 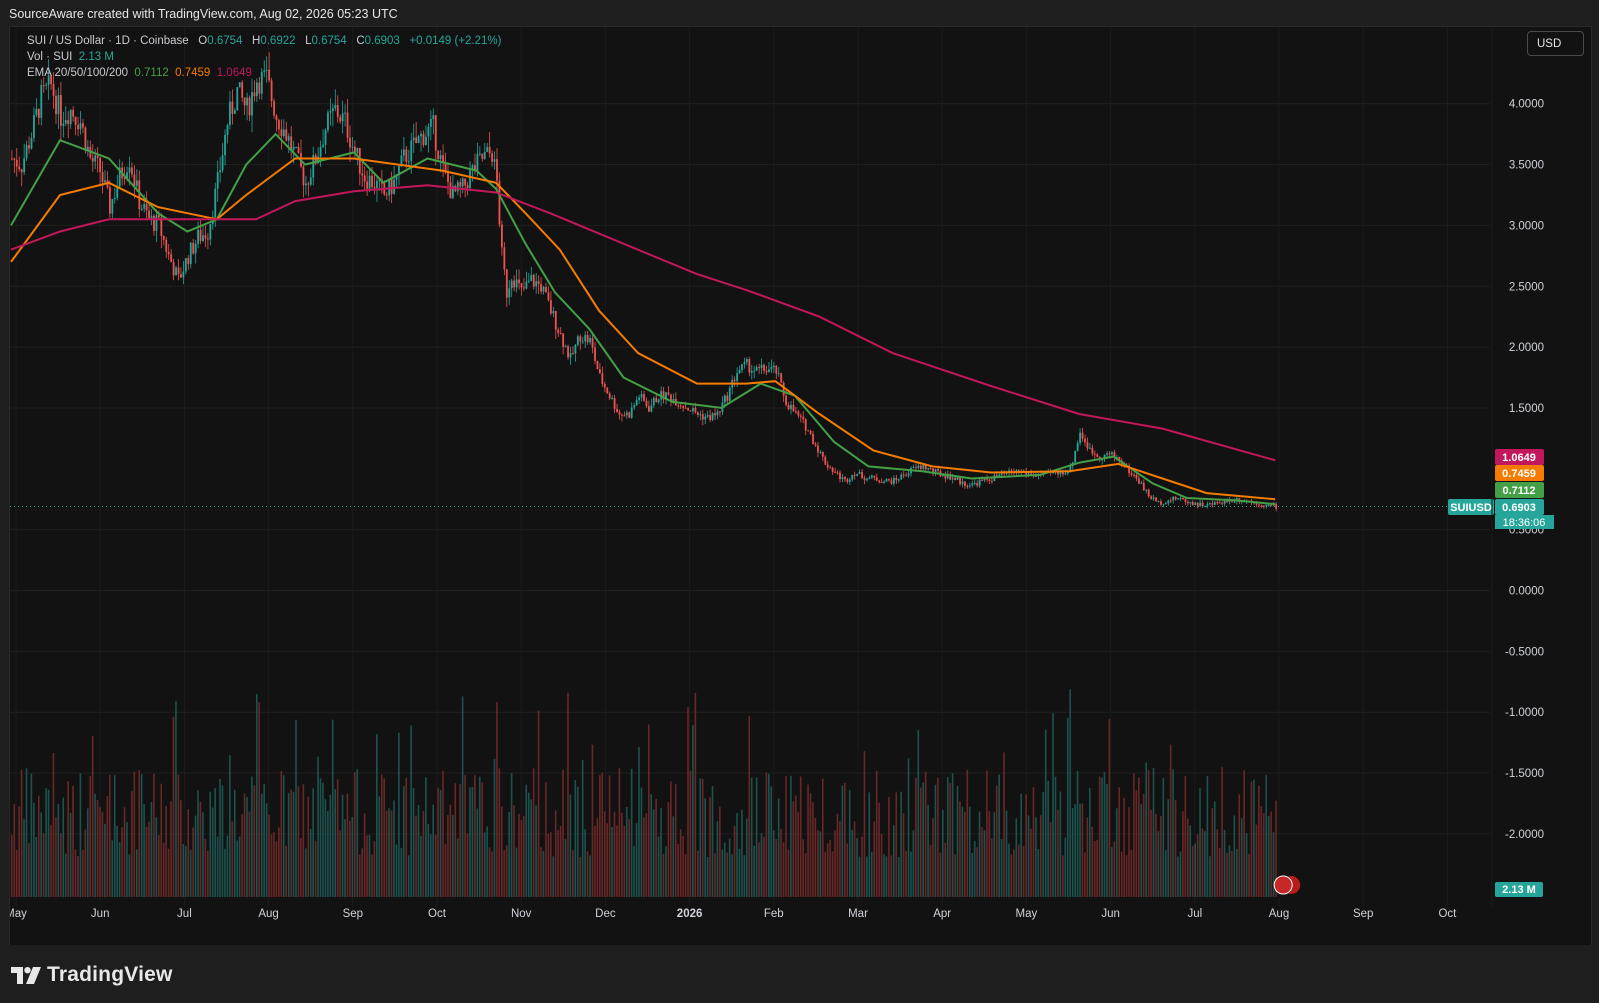 What do you see at coordinates (108, 41) in the screenshot?
I see `legend-symbol: SUI / US Dollar · 1D · Coinbase` at bounding box center [108, 41].